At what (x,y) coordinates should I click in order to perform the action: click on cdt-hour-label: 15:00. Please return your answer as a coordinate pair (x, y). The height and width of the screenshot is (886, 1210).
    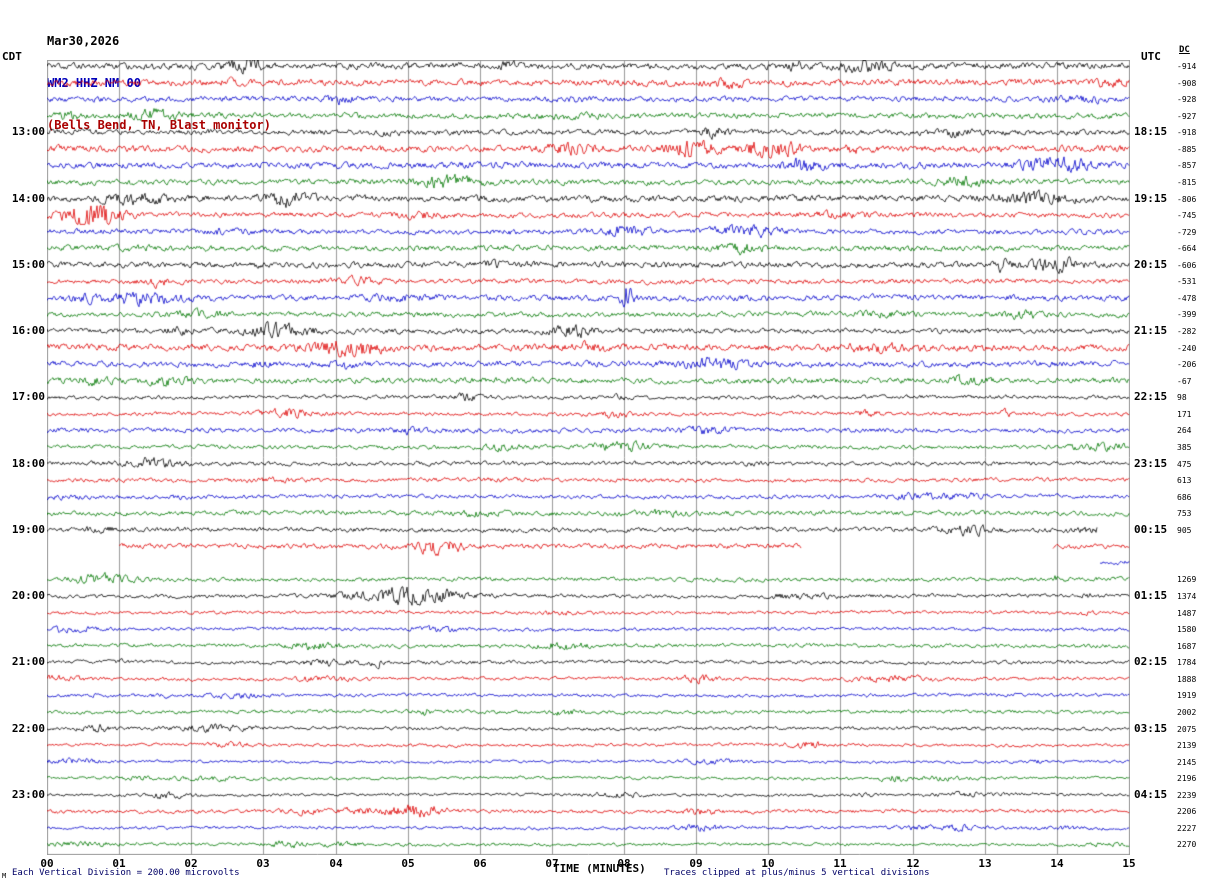
    Looking at the image, I should click on (28, 264).